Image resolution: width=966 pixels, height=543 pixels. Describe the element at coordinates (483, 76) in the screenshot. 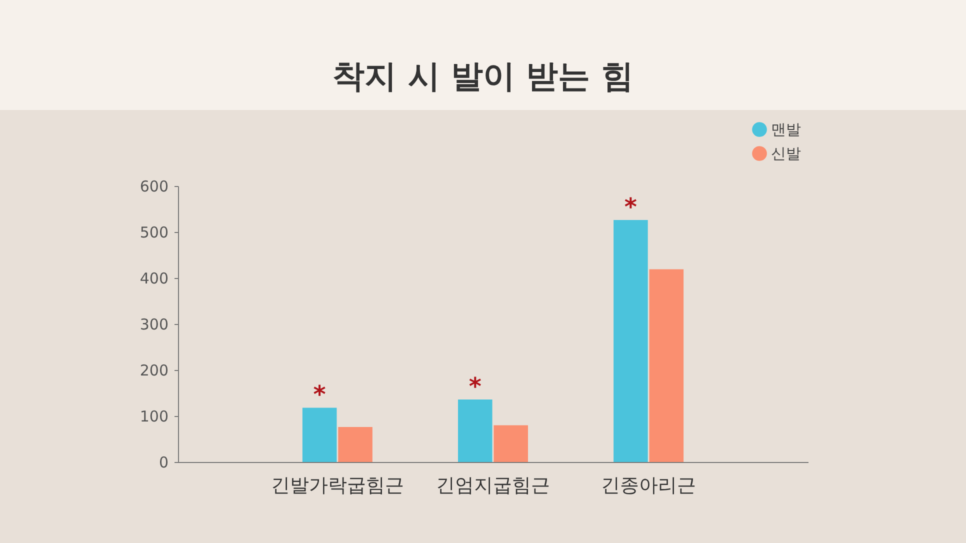

I see `chart-title: 착지 시 발이 받는 힘` at that location.